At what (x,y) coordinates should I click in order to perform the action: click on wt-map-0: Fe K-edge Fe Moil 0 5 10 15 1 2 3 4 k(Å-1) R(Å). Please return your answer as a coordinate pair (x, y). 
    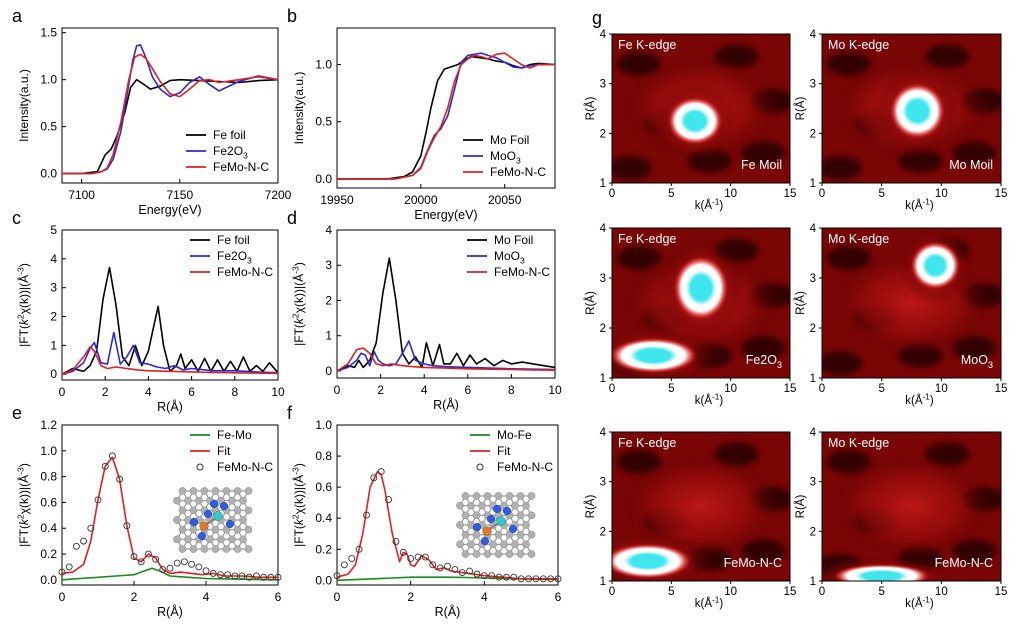
    Looking at the image, I should click on (690, 120).